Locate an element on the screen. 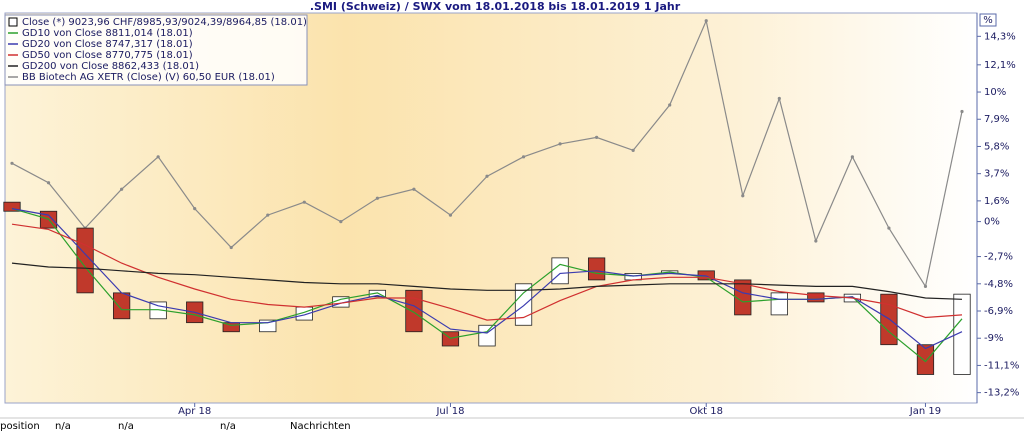 This screenshot has width=1024, height=431. x-tick-label: Jul 18 is located at coordinates (449, 411).